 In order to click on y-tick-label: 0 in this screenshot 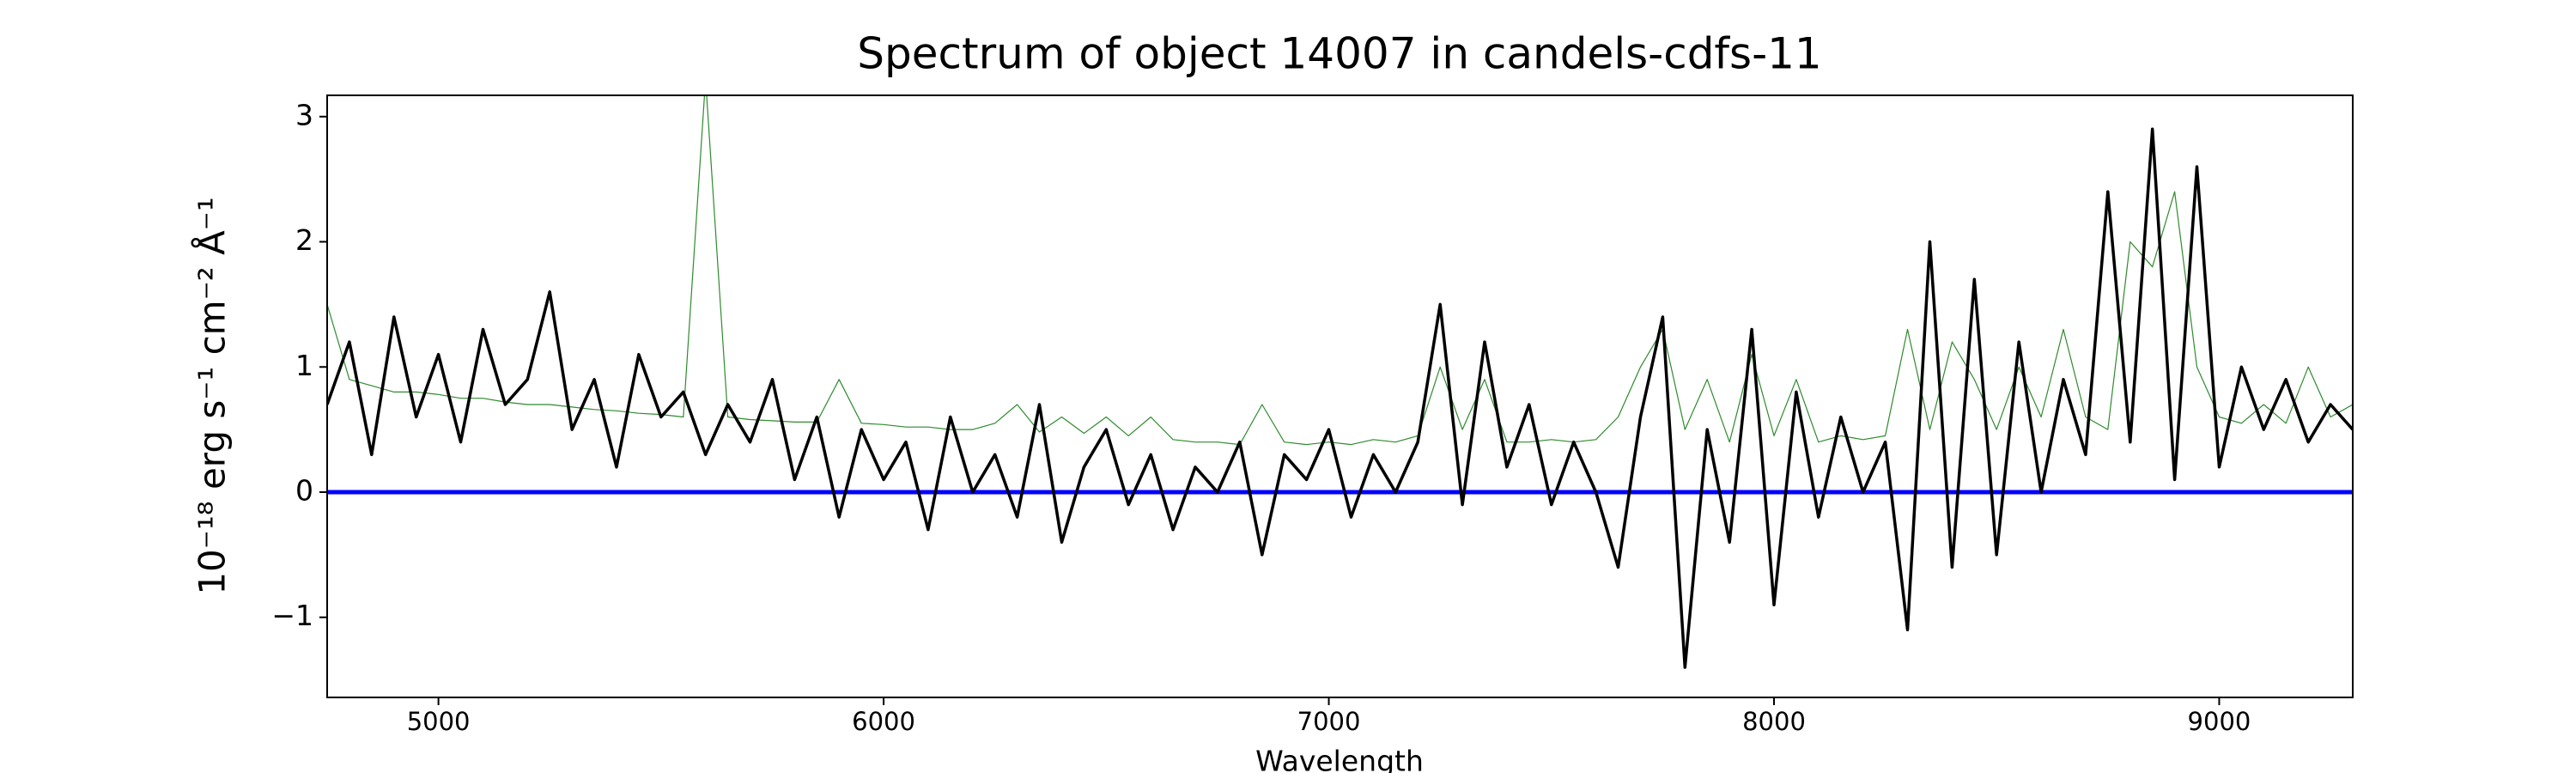, I will do `click(304, 490)`.